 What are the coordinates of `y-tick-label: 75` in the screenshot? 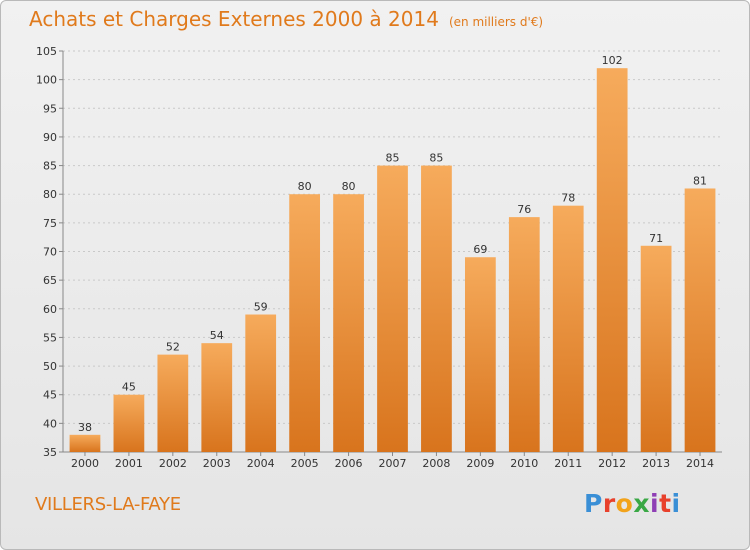 It's located at (50, 223).